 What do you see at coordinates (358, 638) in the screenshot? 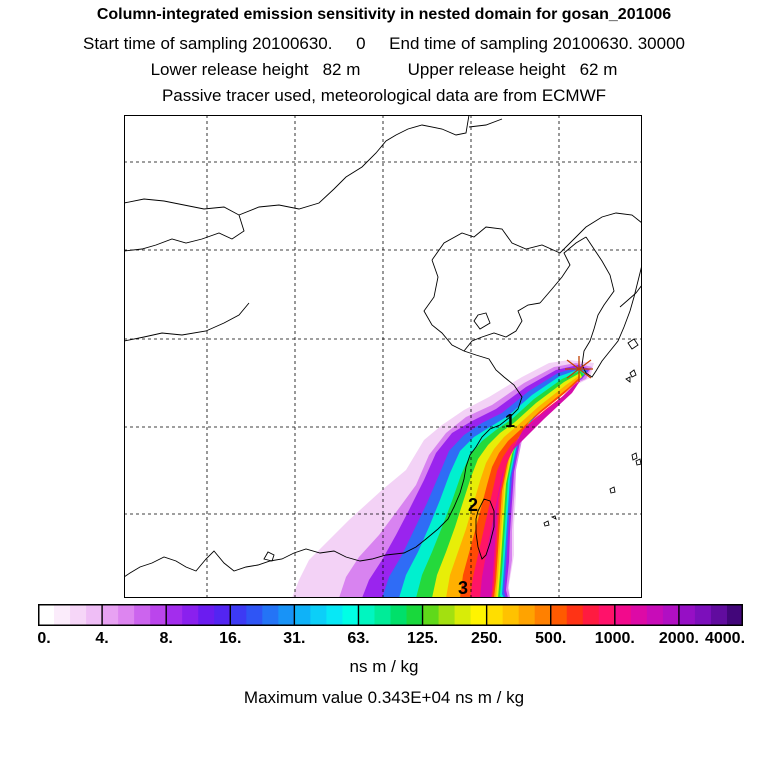
I see `colorbar-tick-label: 63.` at bounding box center [358, 638].